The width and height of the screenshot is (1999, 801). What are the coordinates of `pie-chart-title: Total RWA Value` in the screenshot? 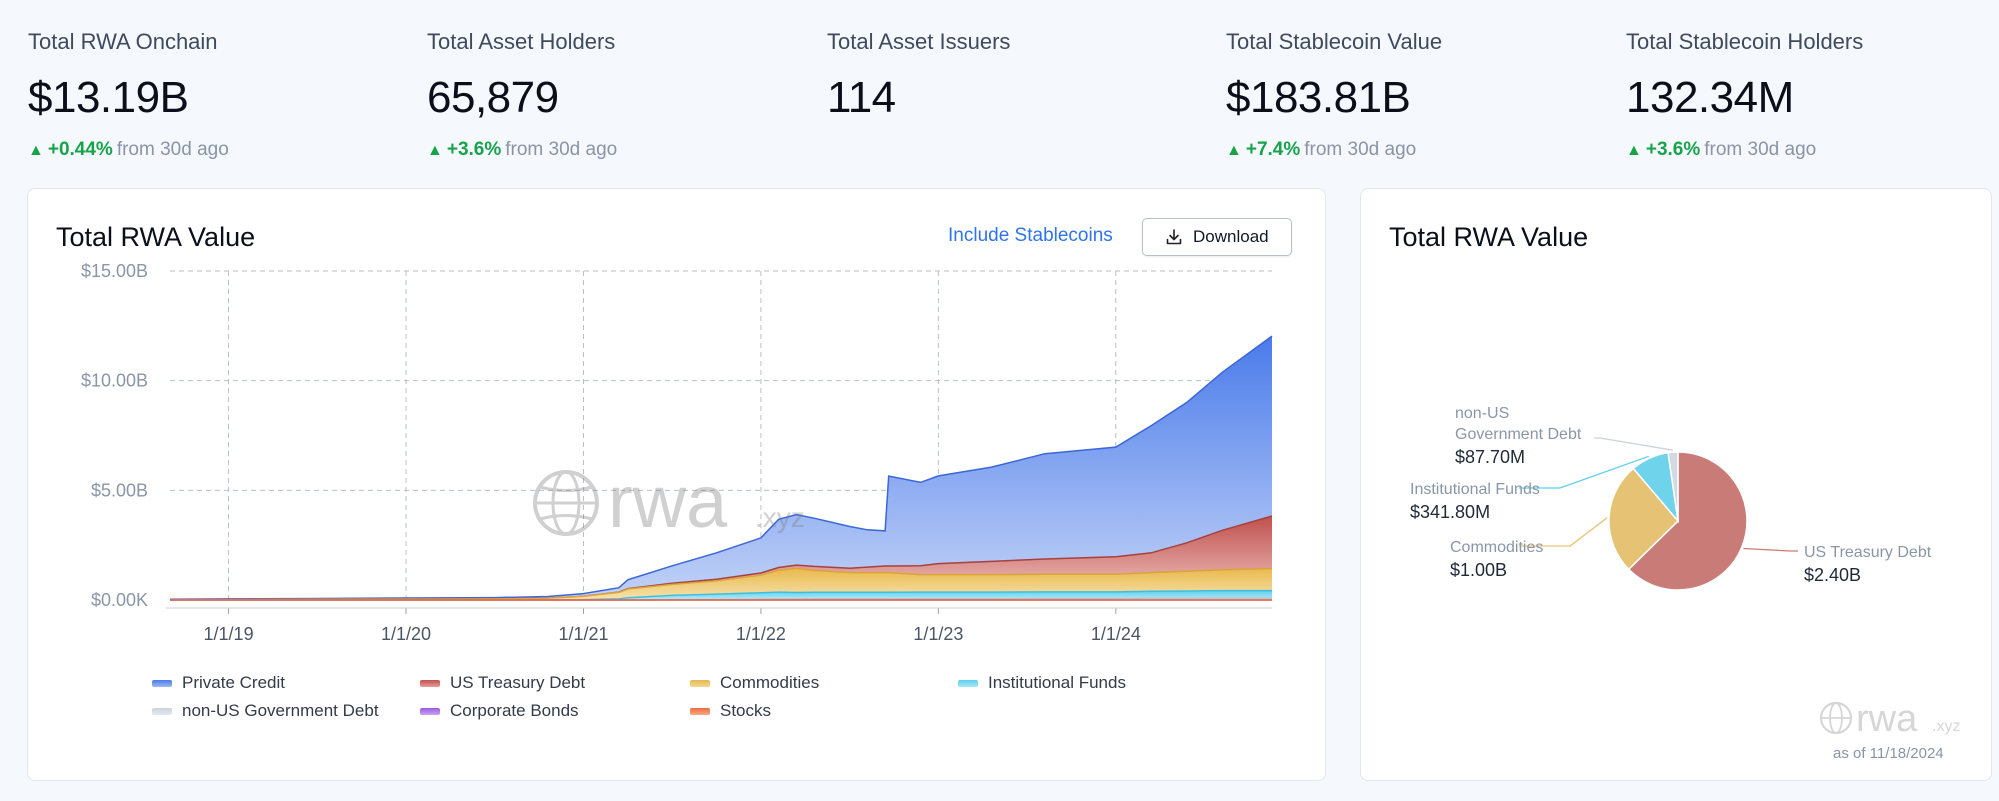 It's located at (1489, 237).